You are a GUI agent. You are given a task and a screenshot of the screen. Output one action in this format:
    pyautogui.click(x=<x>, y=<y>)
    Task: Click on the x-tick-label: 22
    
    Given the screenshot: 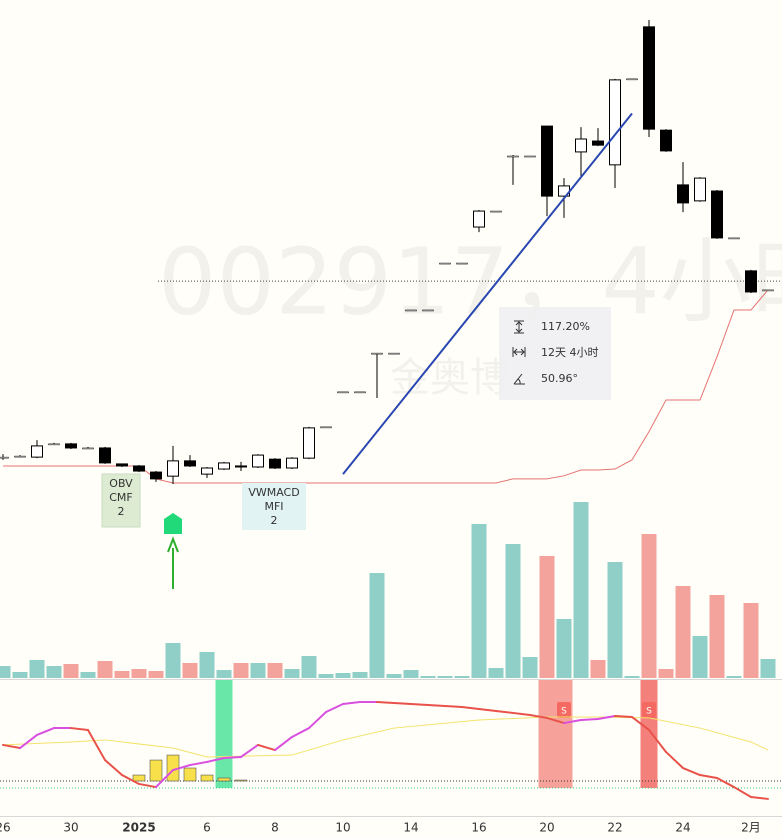 What is the action you would take?
    pyautogui.click(x=614, y=828)
    